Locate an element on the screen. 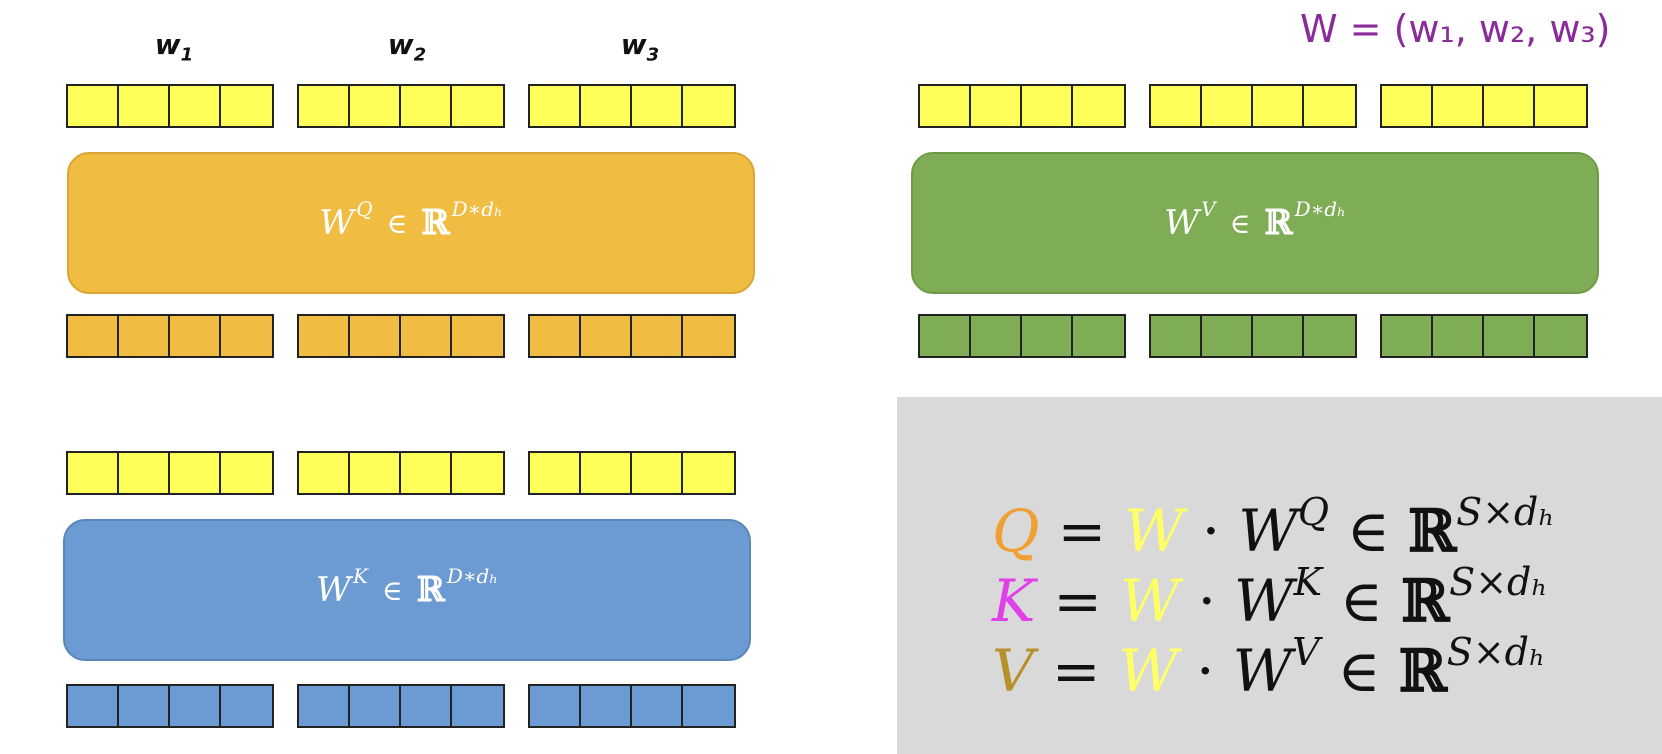  header-w3: w3 is located at coordinates (640, 47).